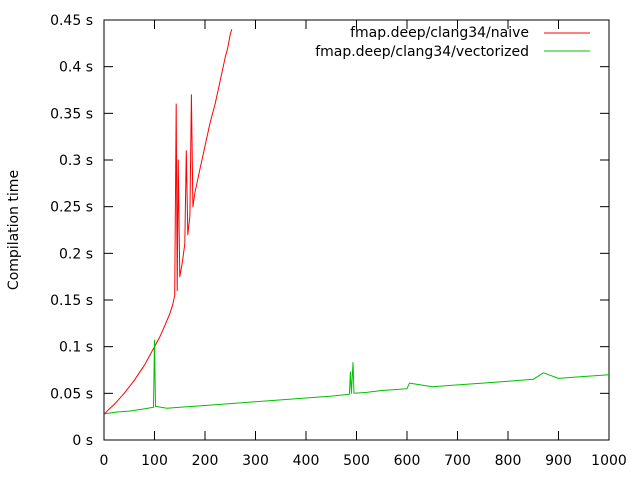 Image resolution: width=640 pixels, height=485 pixels. Describe the element at coordinates (14, 230) in the screenshot. I see `y-axis-title: Compilation time` at that location.